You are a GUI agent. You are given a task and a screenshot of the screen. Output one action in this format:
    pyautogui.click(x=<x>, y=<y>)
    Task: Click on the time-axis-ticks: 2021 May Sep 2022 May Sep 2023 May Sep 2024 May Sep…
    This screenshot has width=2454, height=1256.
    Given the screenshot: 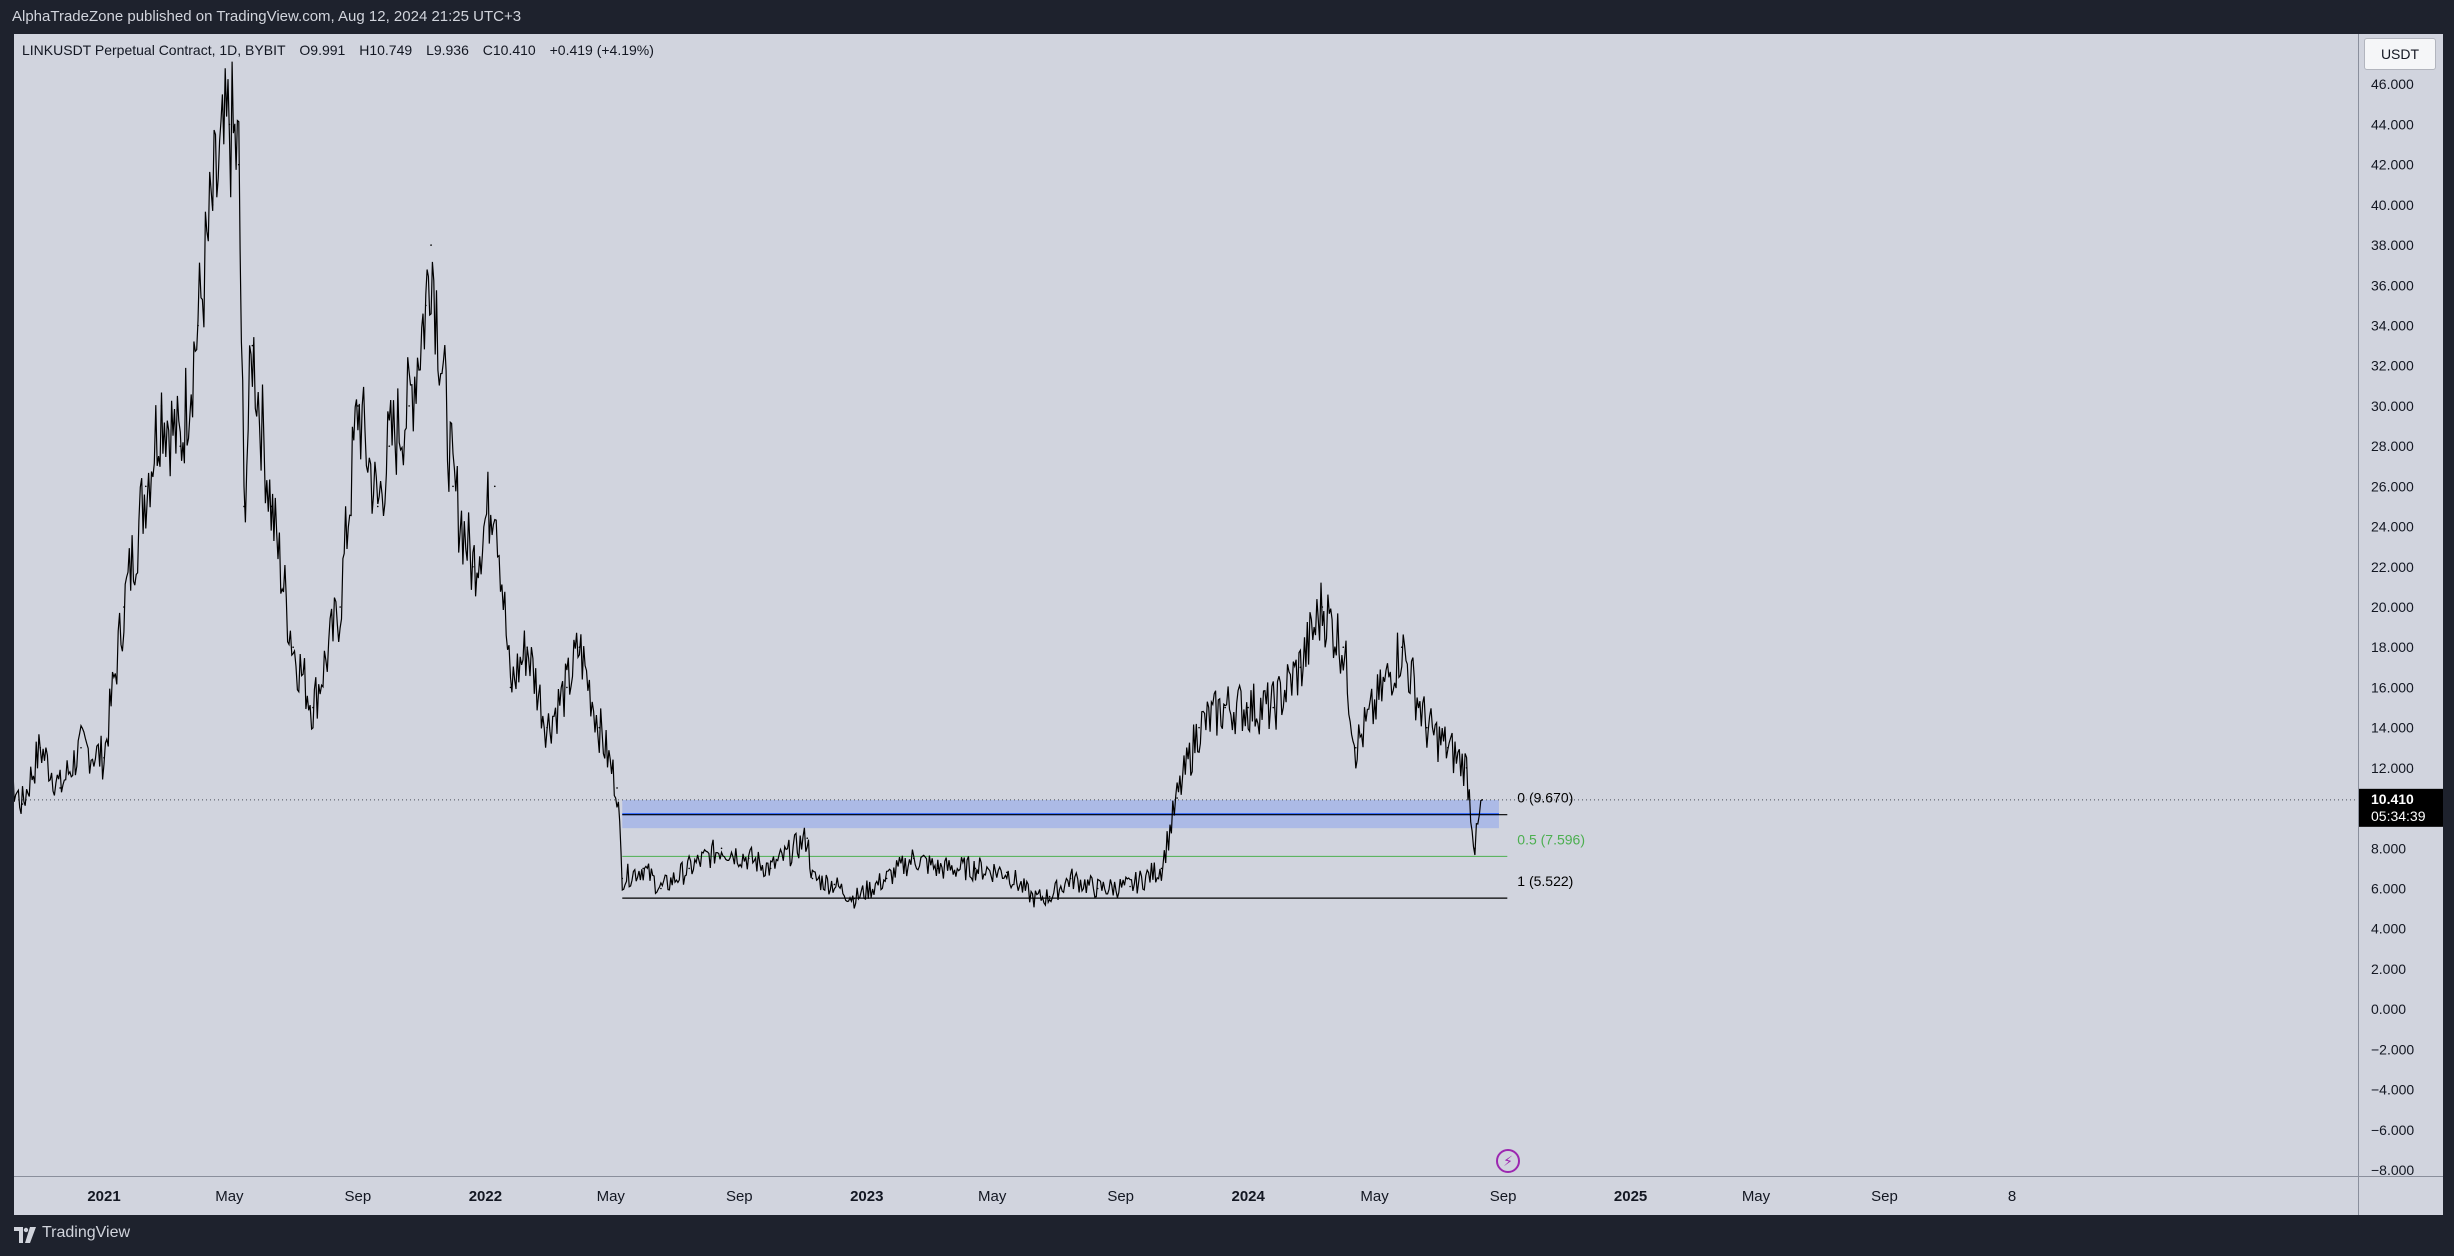 What is the action you would take?
    pyautogui.click(x=1051, y=1196)
    